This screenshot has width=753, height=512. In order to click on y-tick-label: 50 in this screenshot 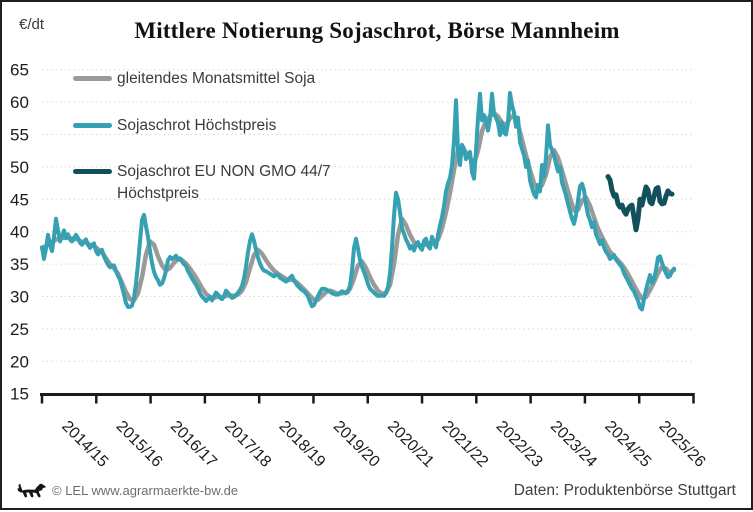, I will do `click(19, 167)`.